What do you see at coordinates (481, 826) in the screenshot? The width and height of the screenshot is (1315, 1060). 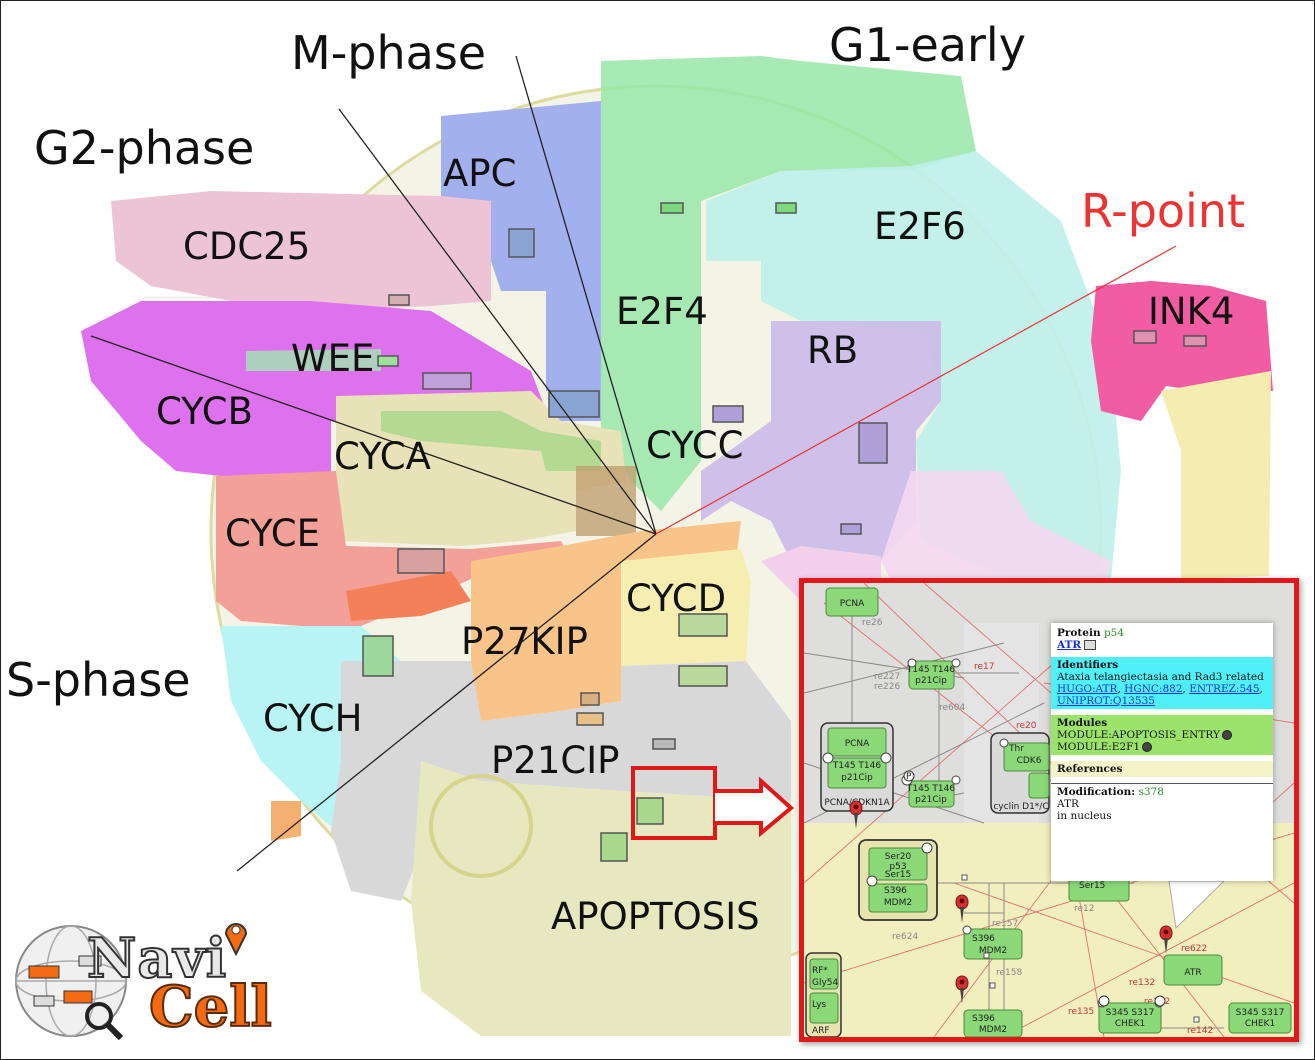 I see `apoptosis-circle` at bounding box center [481, 826].